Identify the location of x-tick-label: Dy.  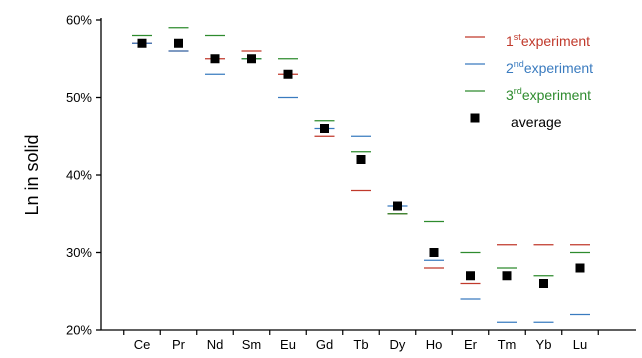
(398, 344).